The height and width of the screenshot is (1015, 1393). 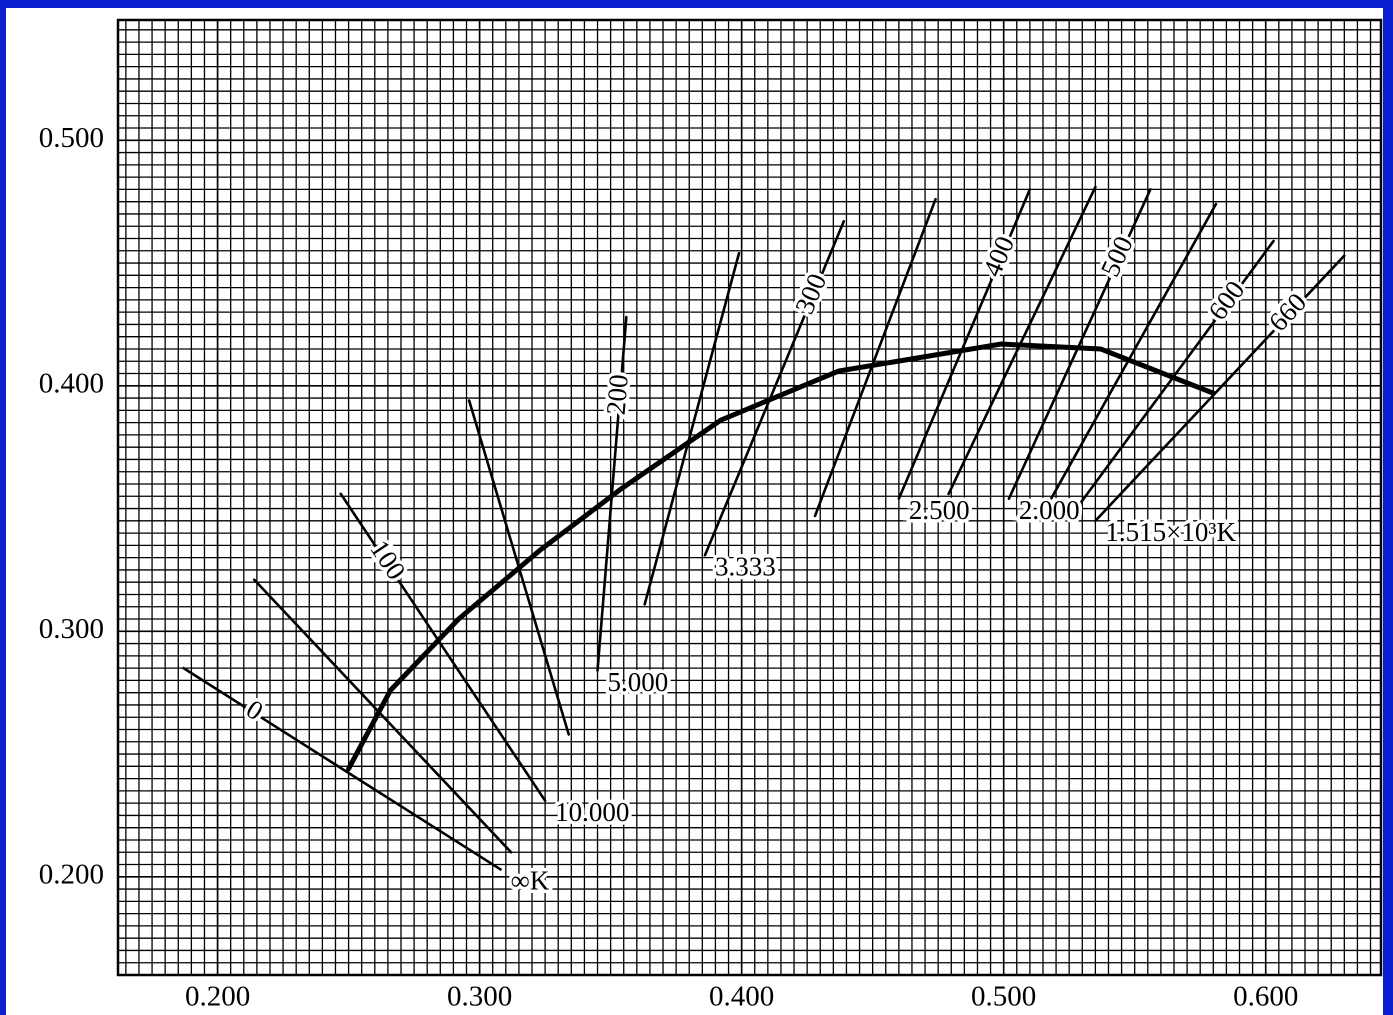 What do you see at coordinates (71, 629) in the screenshot?
I see `y-tick-label: 0.300` at bounding box center [71, 629].